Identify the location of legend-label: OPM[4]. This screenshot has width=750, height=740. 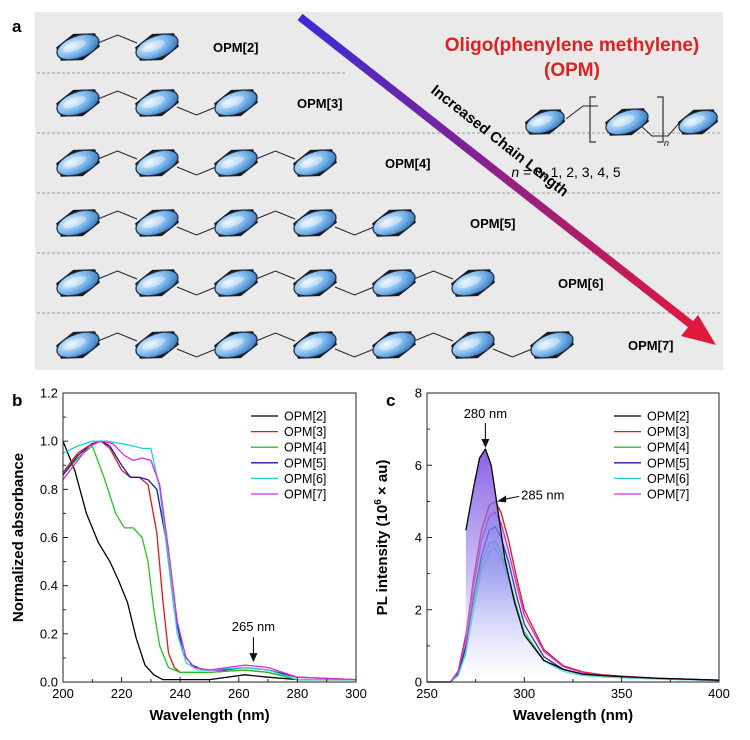
(305, 448).